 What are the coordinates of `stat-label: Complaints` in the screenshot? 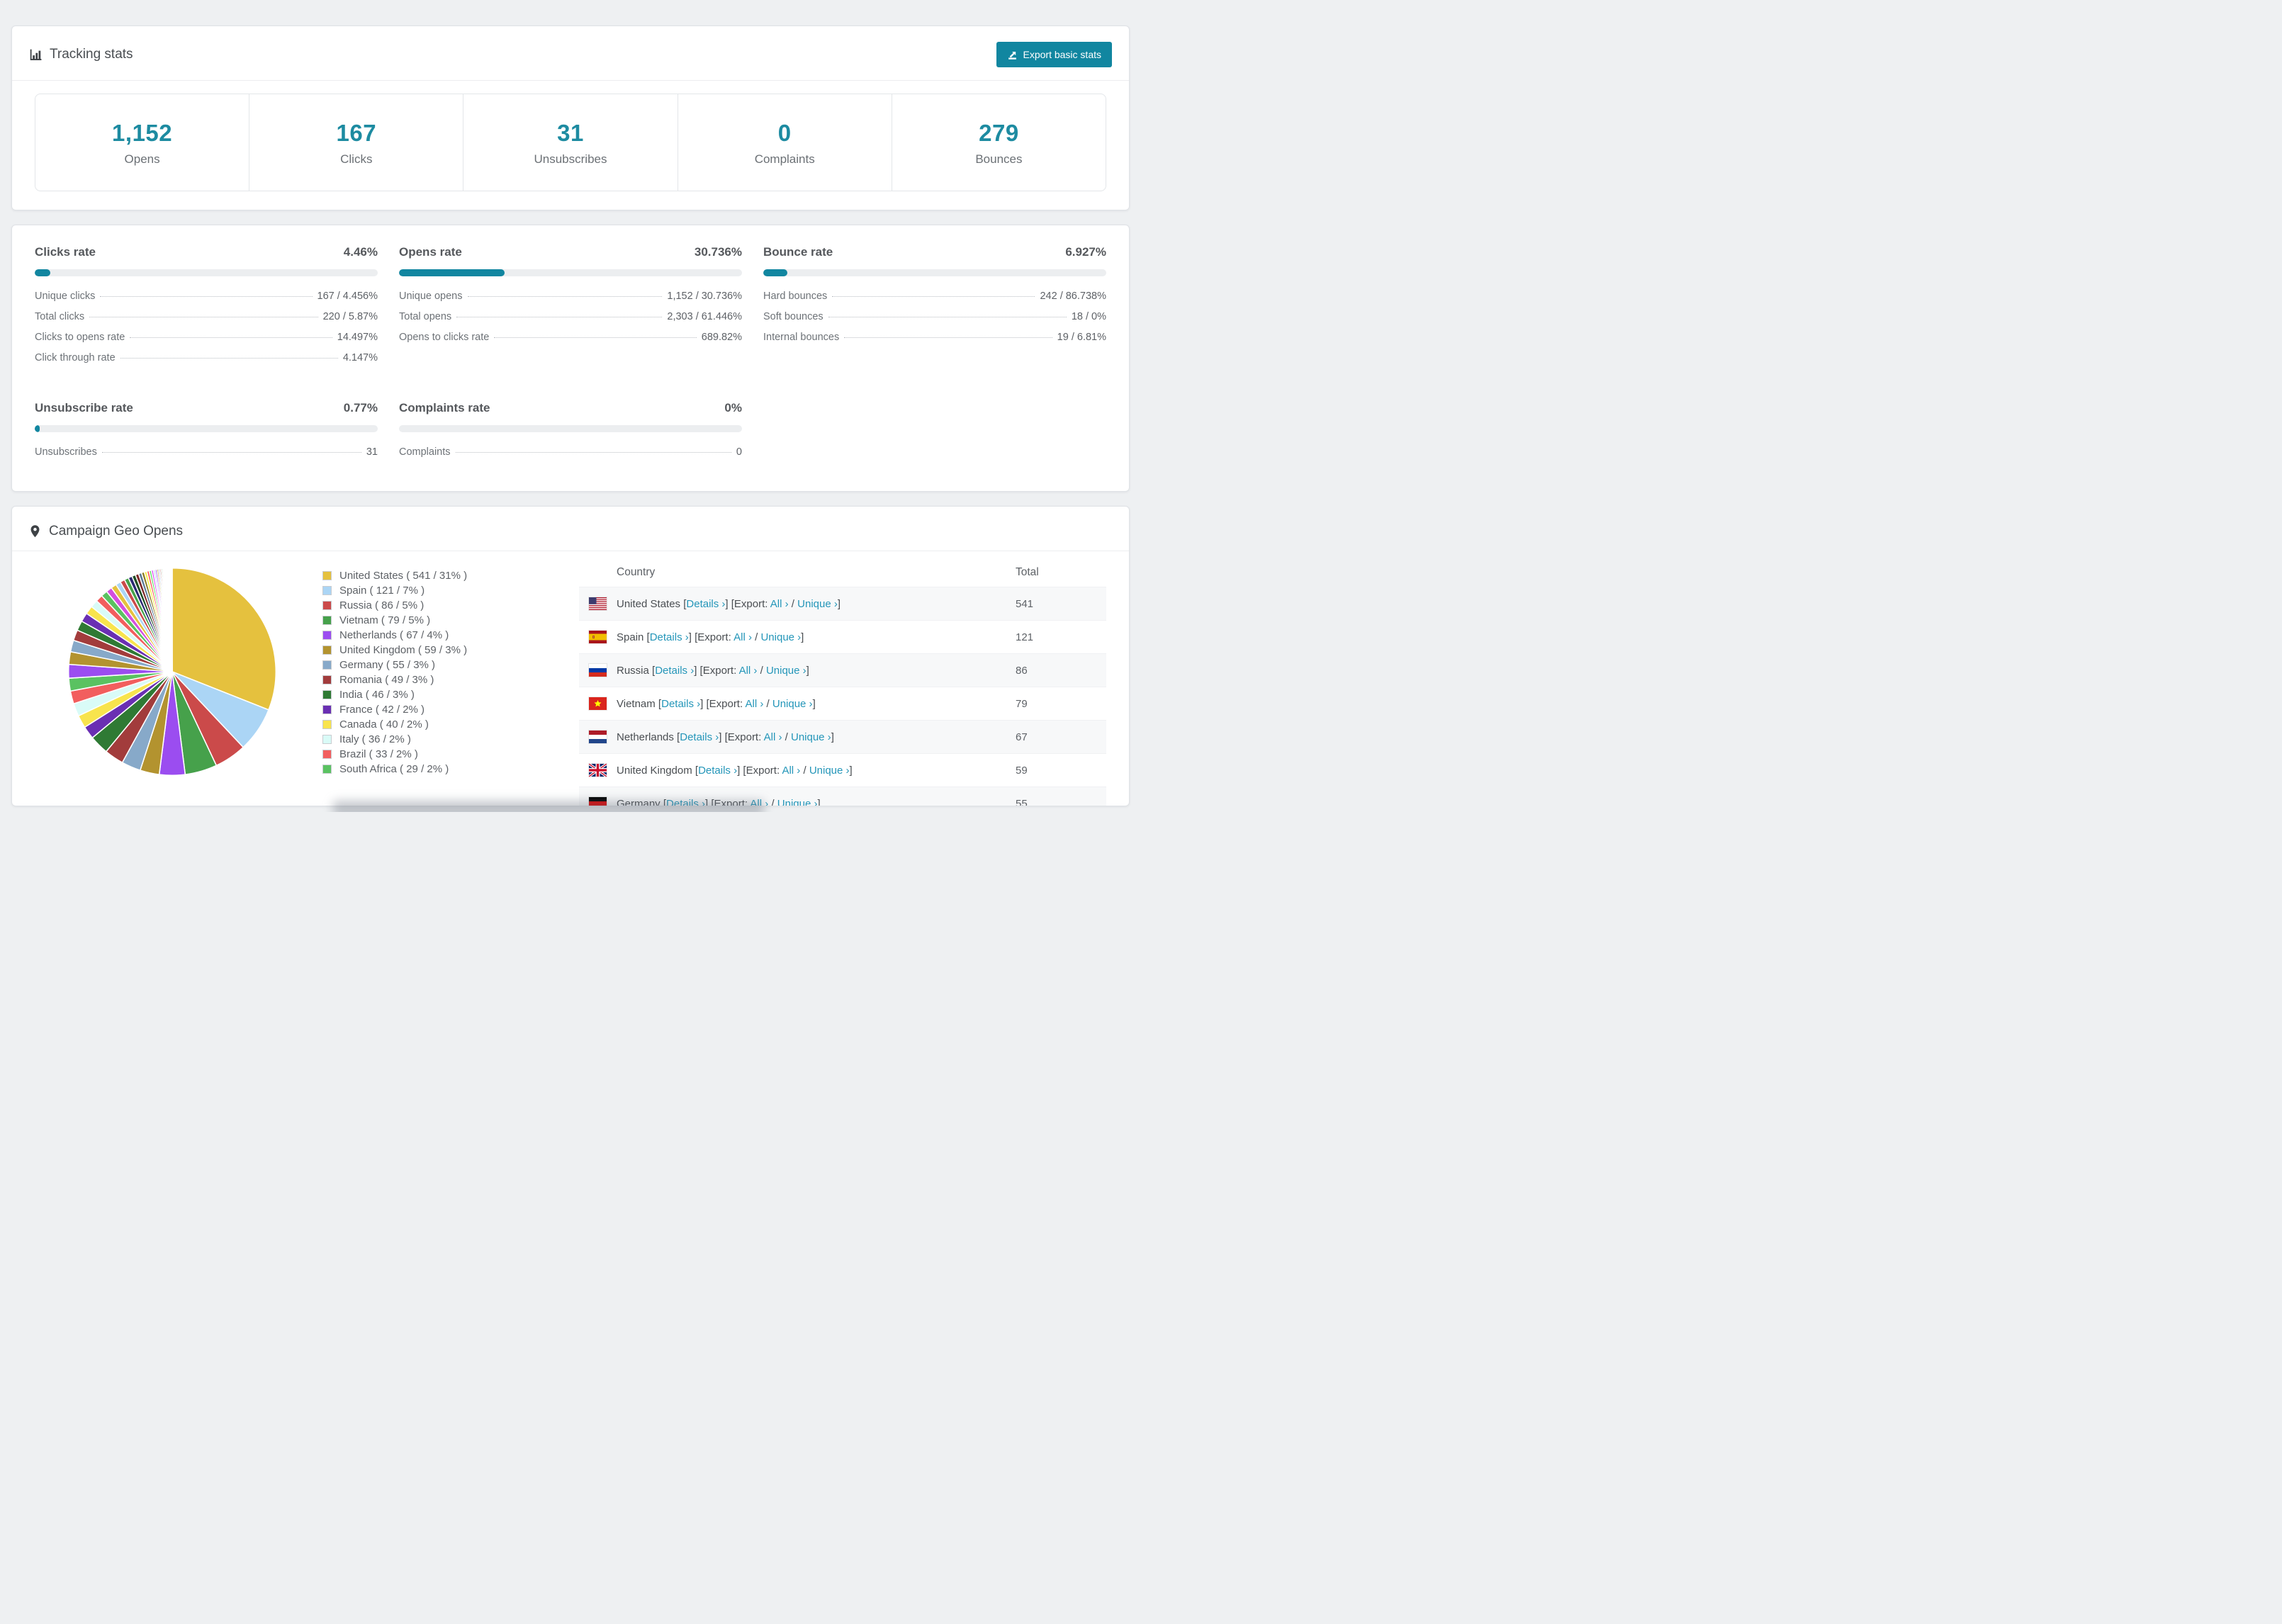 It's located at (785, 159).